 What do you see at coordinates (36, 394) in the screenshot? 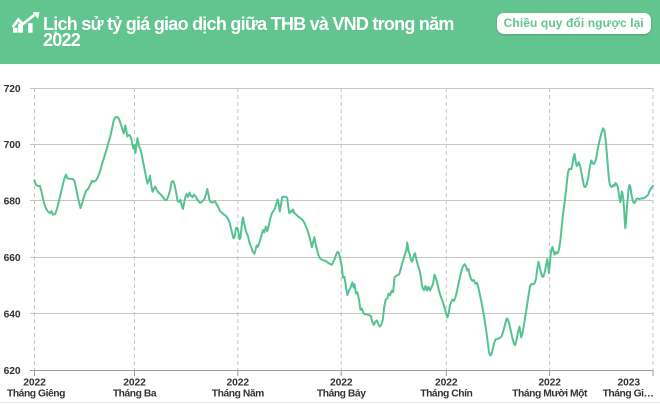
I see `svg-text: Tháng Giêng` at bounding box center [36, 394].